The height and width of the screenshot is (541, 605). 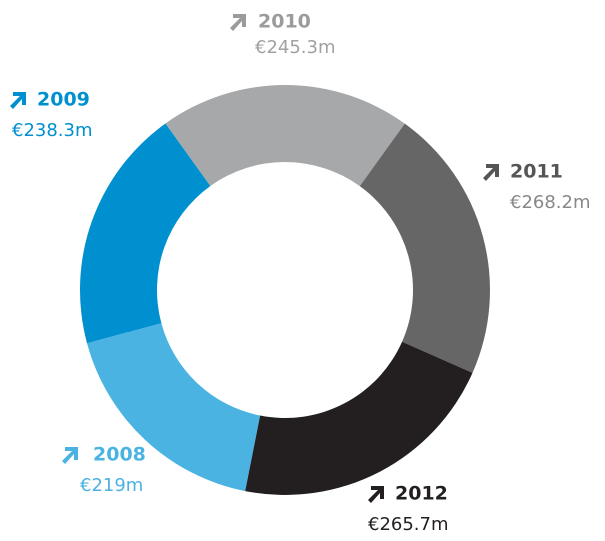 What do you see at coordinates (284, 22) in the screenshot?
I see `year-label: 2010` at bounding box center [284, 22].